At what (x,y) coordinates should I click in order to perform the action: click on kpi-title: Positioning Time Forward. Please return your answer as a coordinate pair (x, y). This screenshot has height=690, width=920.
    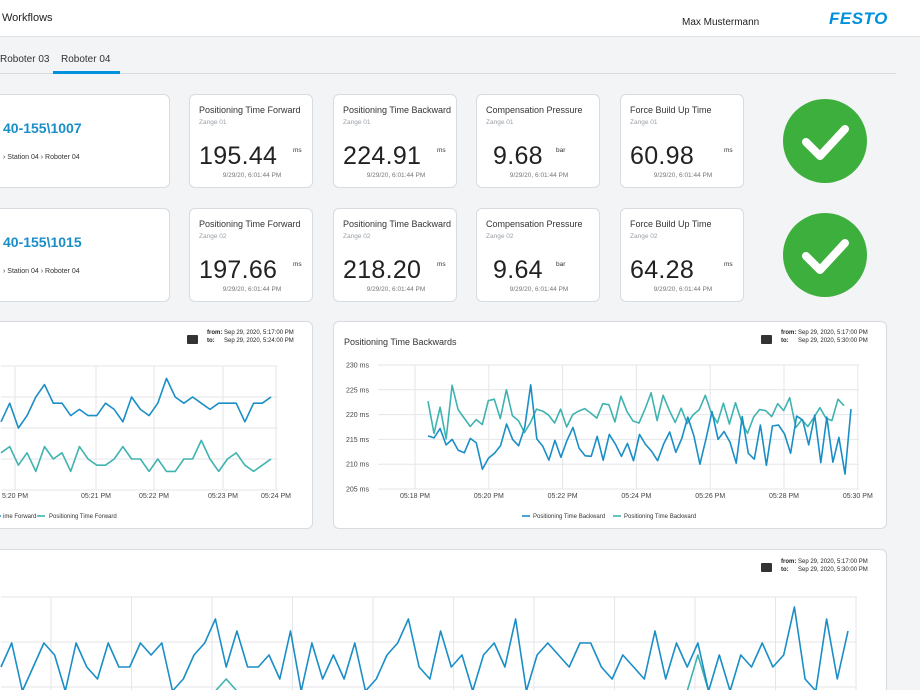
    Looking at the image, I should click on (250, 110).